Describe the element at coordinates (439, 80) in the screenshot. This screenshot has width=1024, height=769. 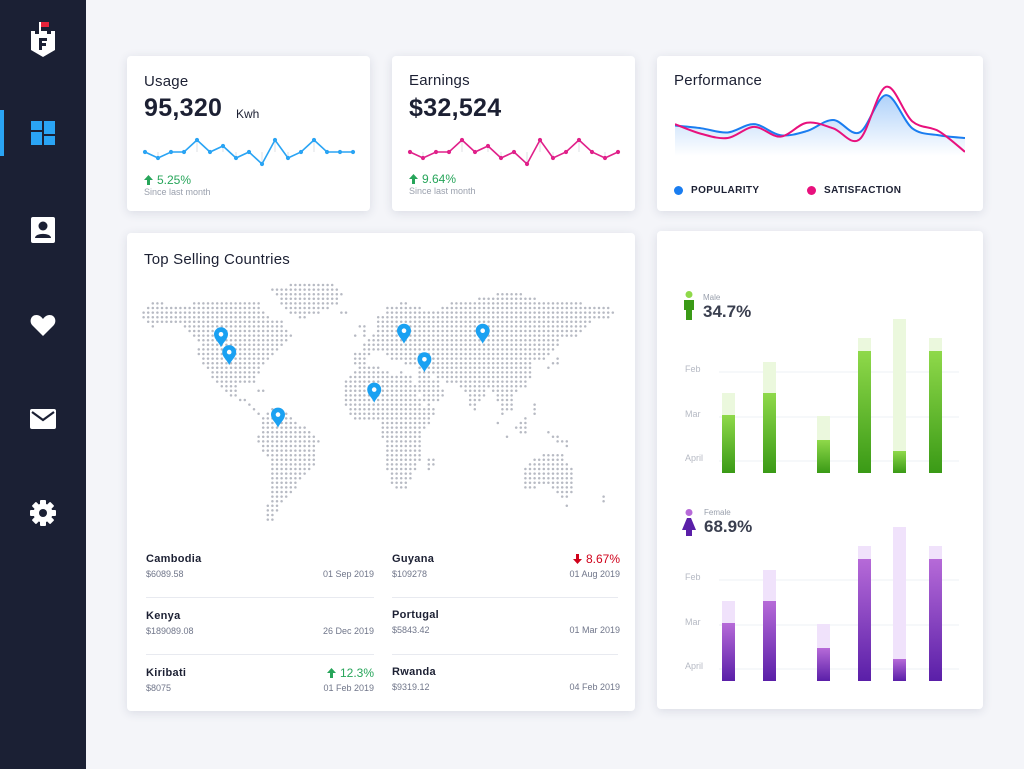
I see `earnings-title: Earnings` at that location.